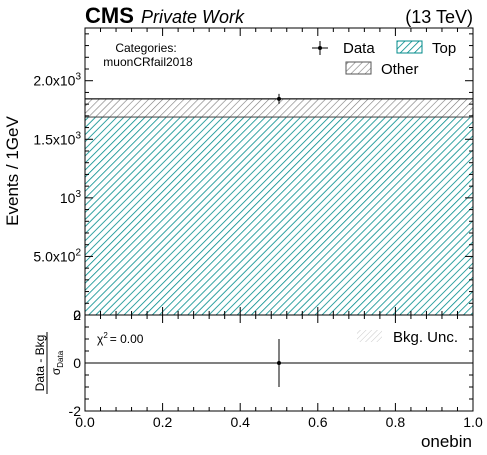 Image resolution: width=487 pixels, height=455 pixels. What do you see at coordinates (75, 411) in the screenshot?
I see `ratio-ytick-label: -2` at bounding box center [75, 411].